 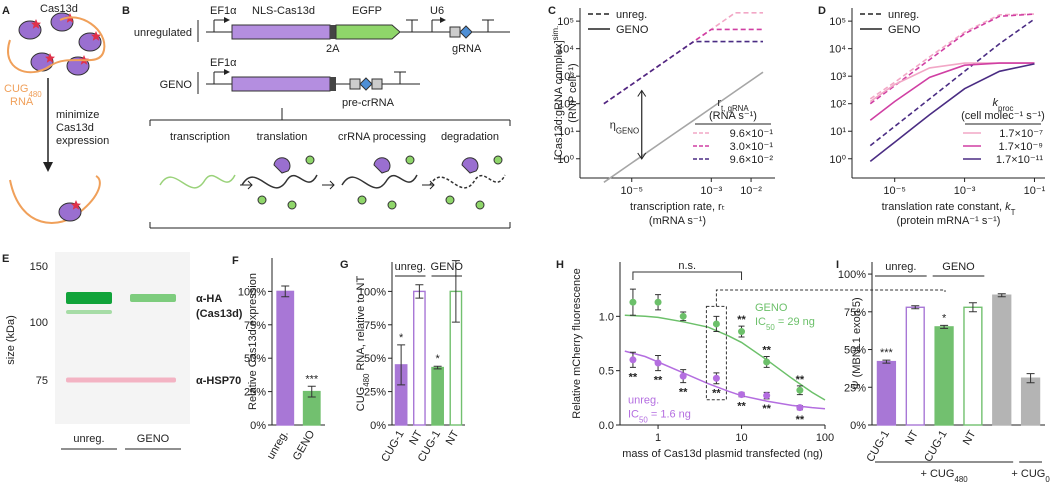 What do you see at coordinates (687, 266) in the screenshot?
I see `bracket-label: n.s.` at bounding box center [687, 266].